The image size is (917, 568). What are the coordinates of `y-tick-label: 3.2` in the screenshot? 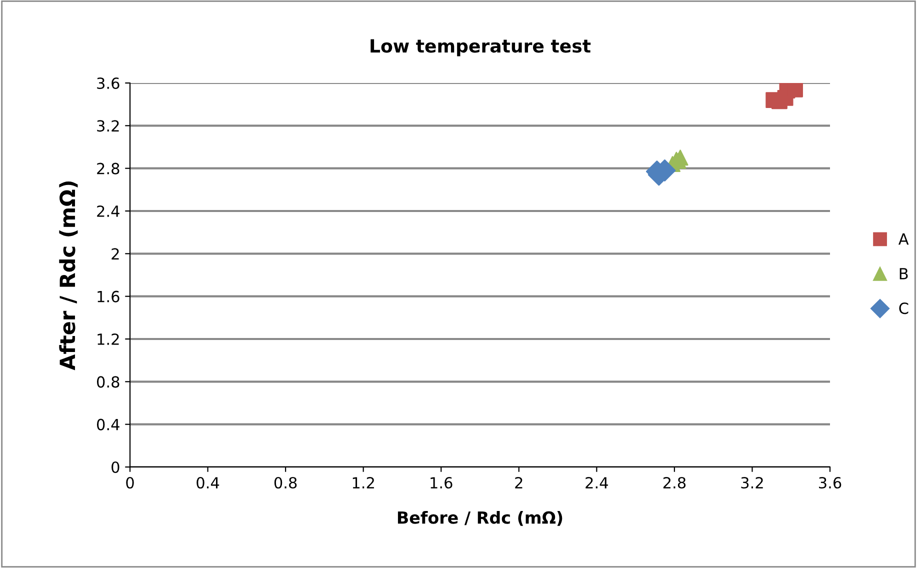 It's located at (108, 126).